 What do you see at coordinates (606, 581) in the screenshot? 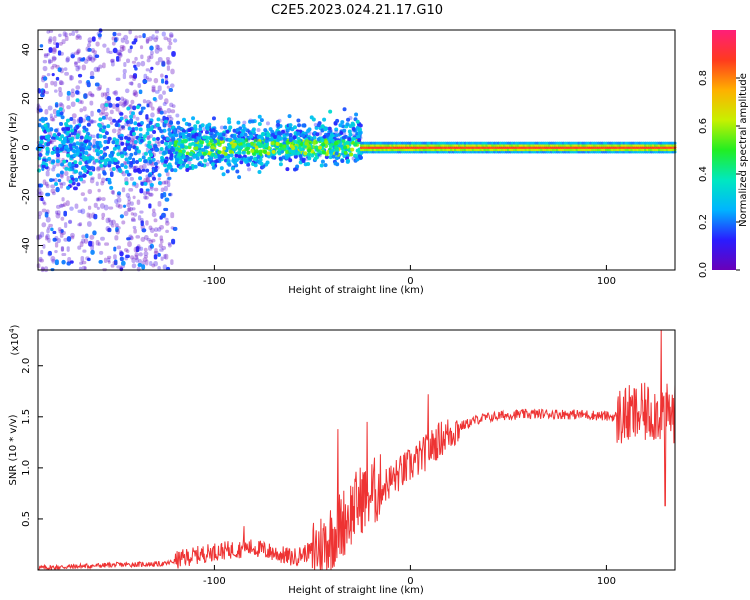
I see `snr-x-tick-label: 100` at bounding box center [606, 581].